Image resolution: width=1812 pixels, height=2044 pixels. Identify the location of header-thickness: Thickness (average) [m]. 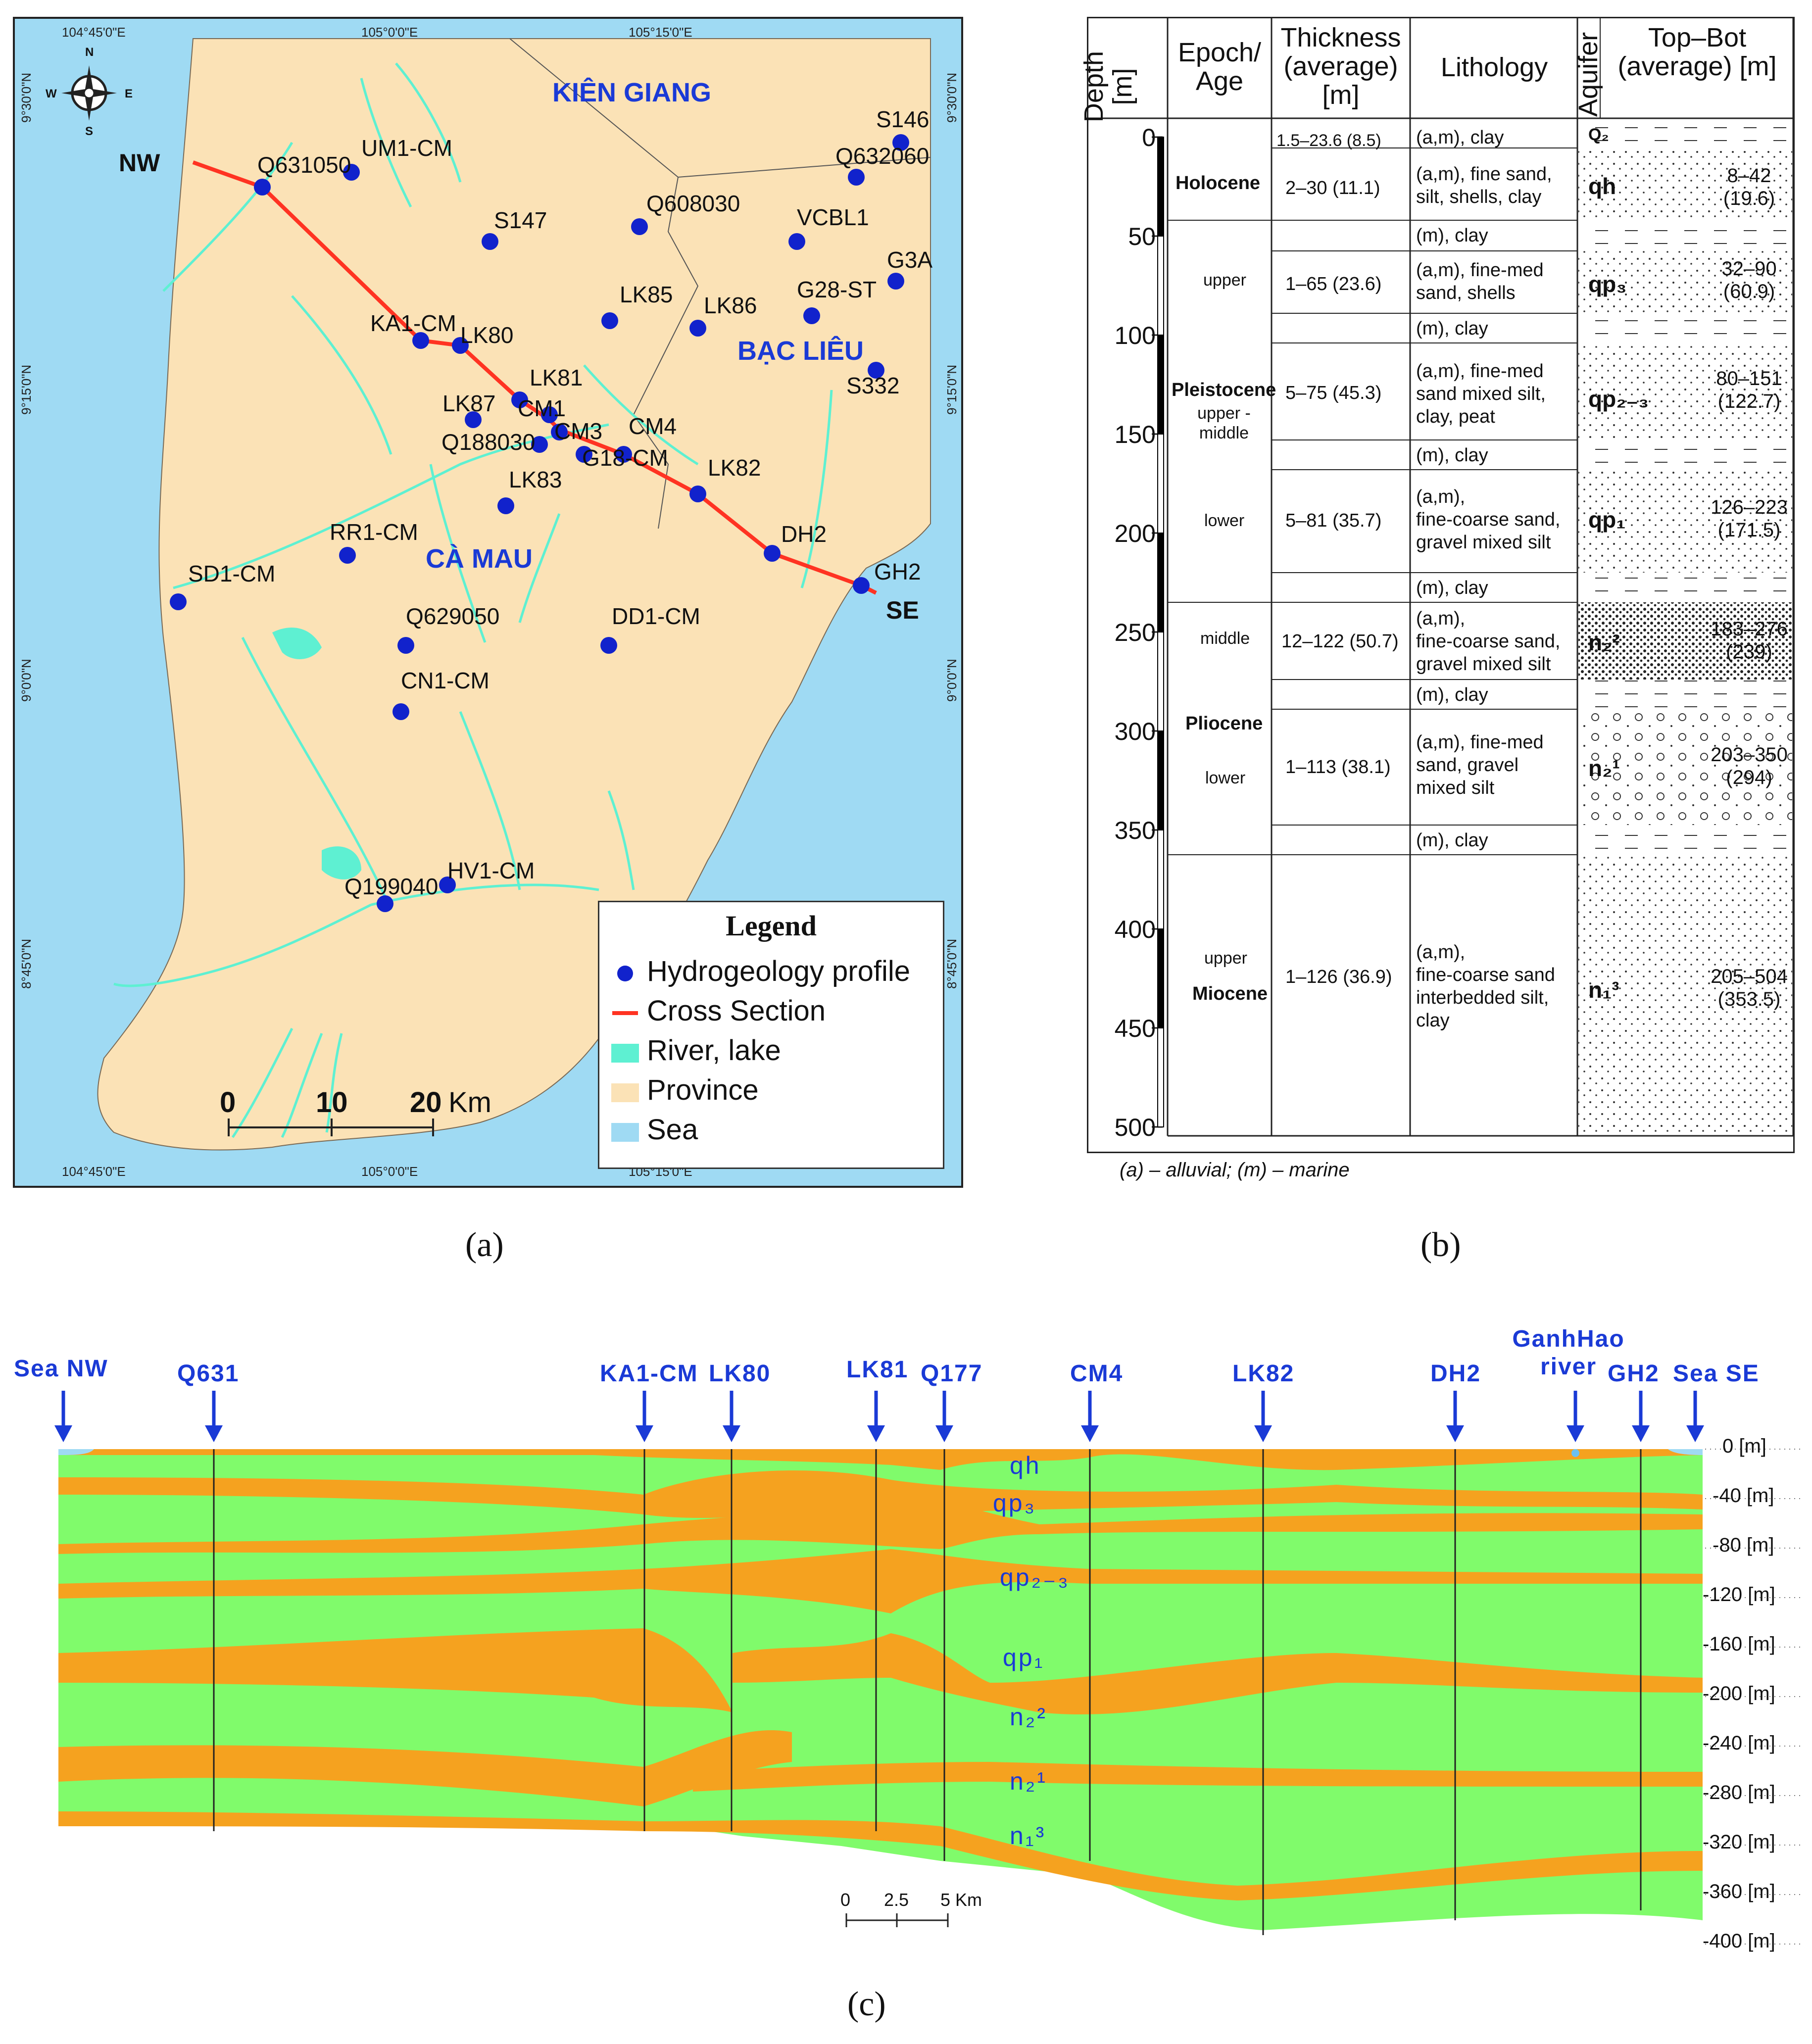
(1340, 66).